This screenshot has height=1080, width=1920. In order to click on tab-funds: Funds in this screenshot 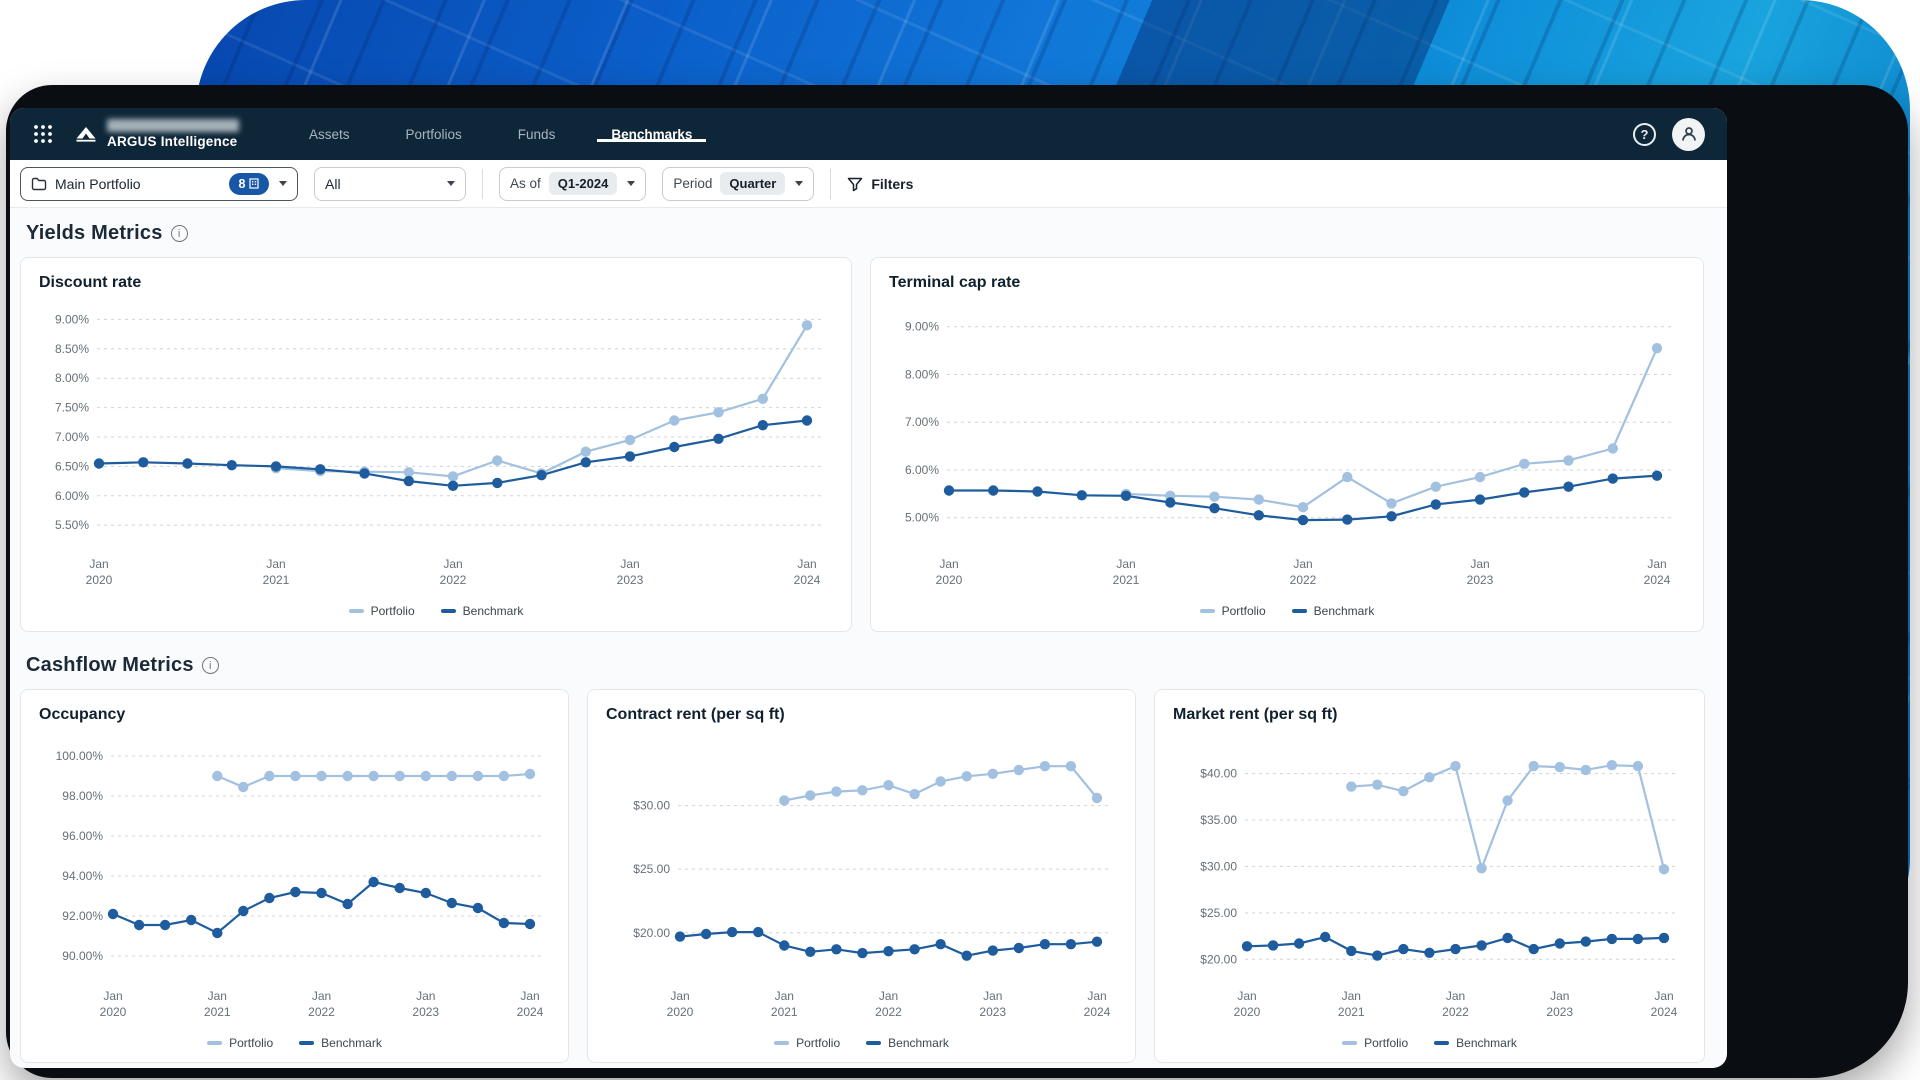, I will do `click(536, 134)`.